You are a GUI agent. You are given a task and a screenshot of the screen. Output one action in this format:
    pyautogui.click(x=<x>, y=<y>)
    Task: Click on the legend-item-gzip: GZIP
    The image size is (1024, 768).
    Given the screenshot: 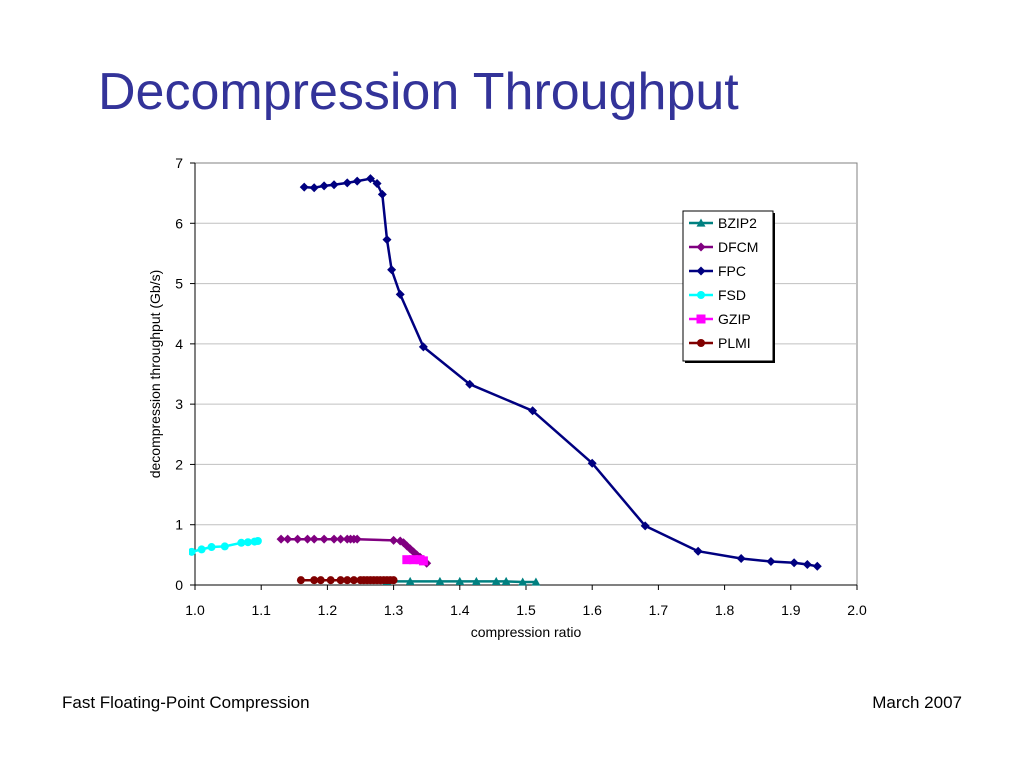 What is the action you would take?
    pyautogui.click(x=720, y=319)
    